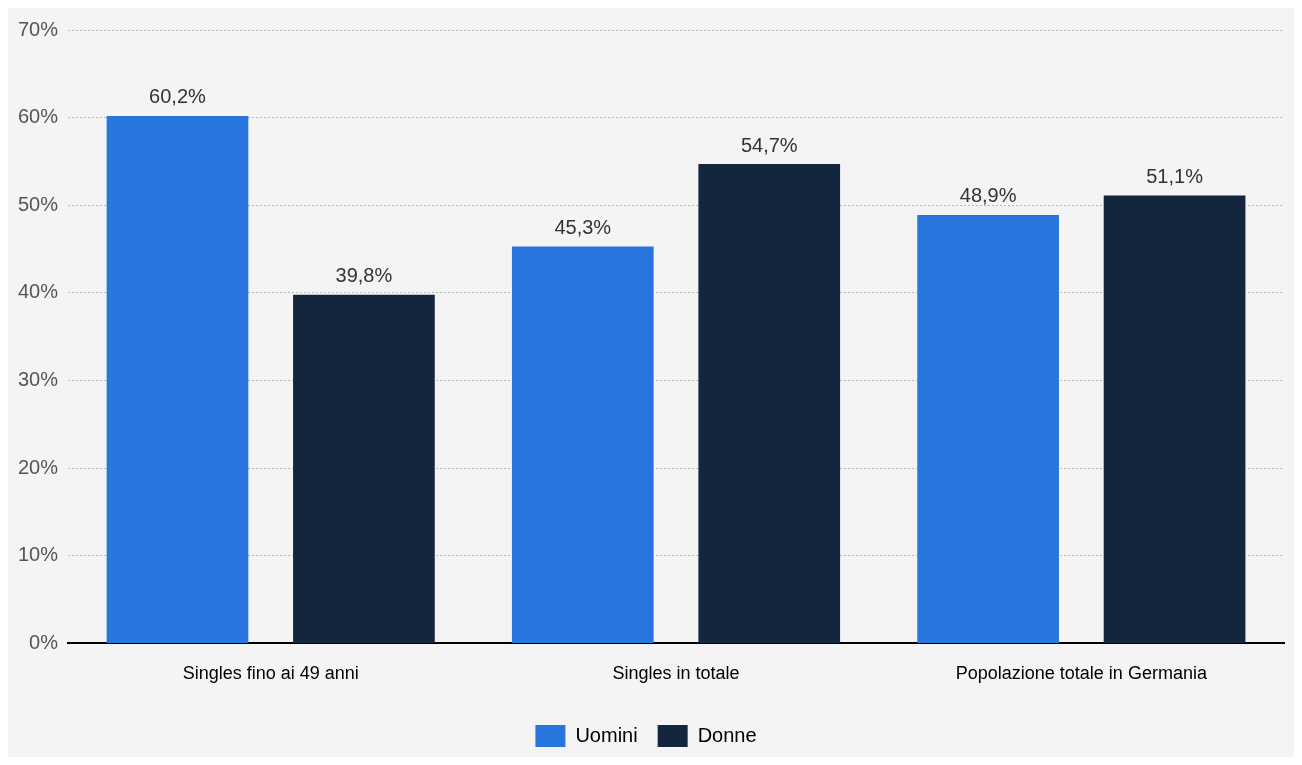 This screenshot has width=1302, height=765. Describe the element at coordinates (38, 379) in the screenshot. I see `y-tick-label: 30%` at that location.